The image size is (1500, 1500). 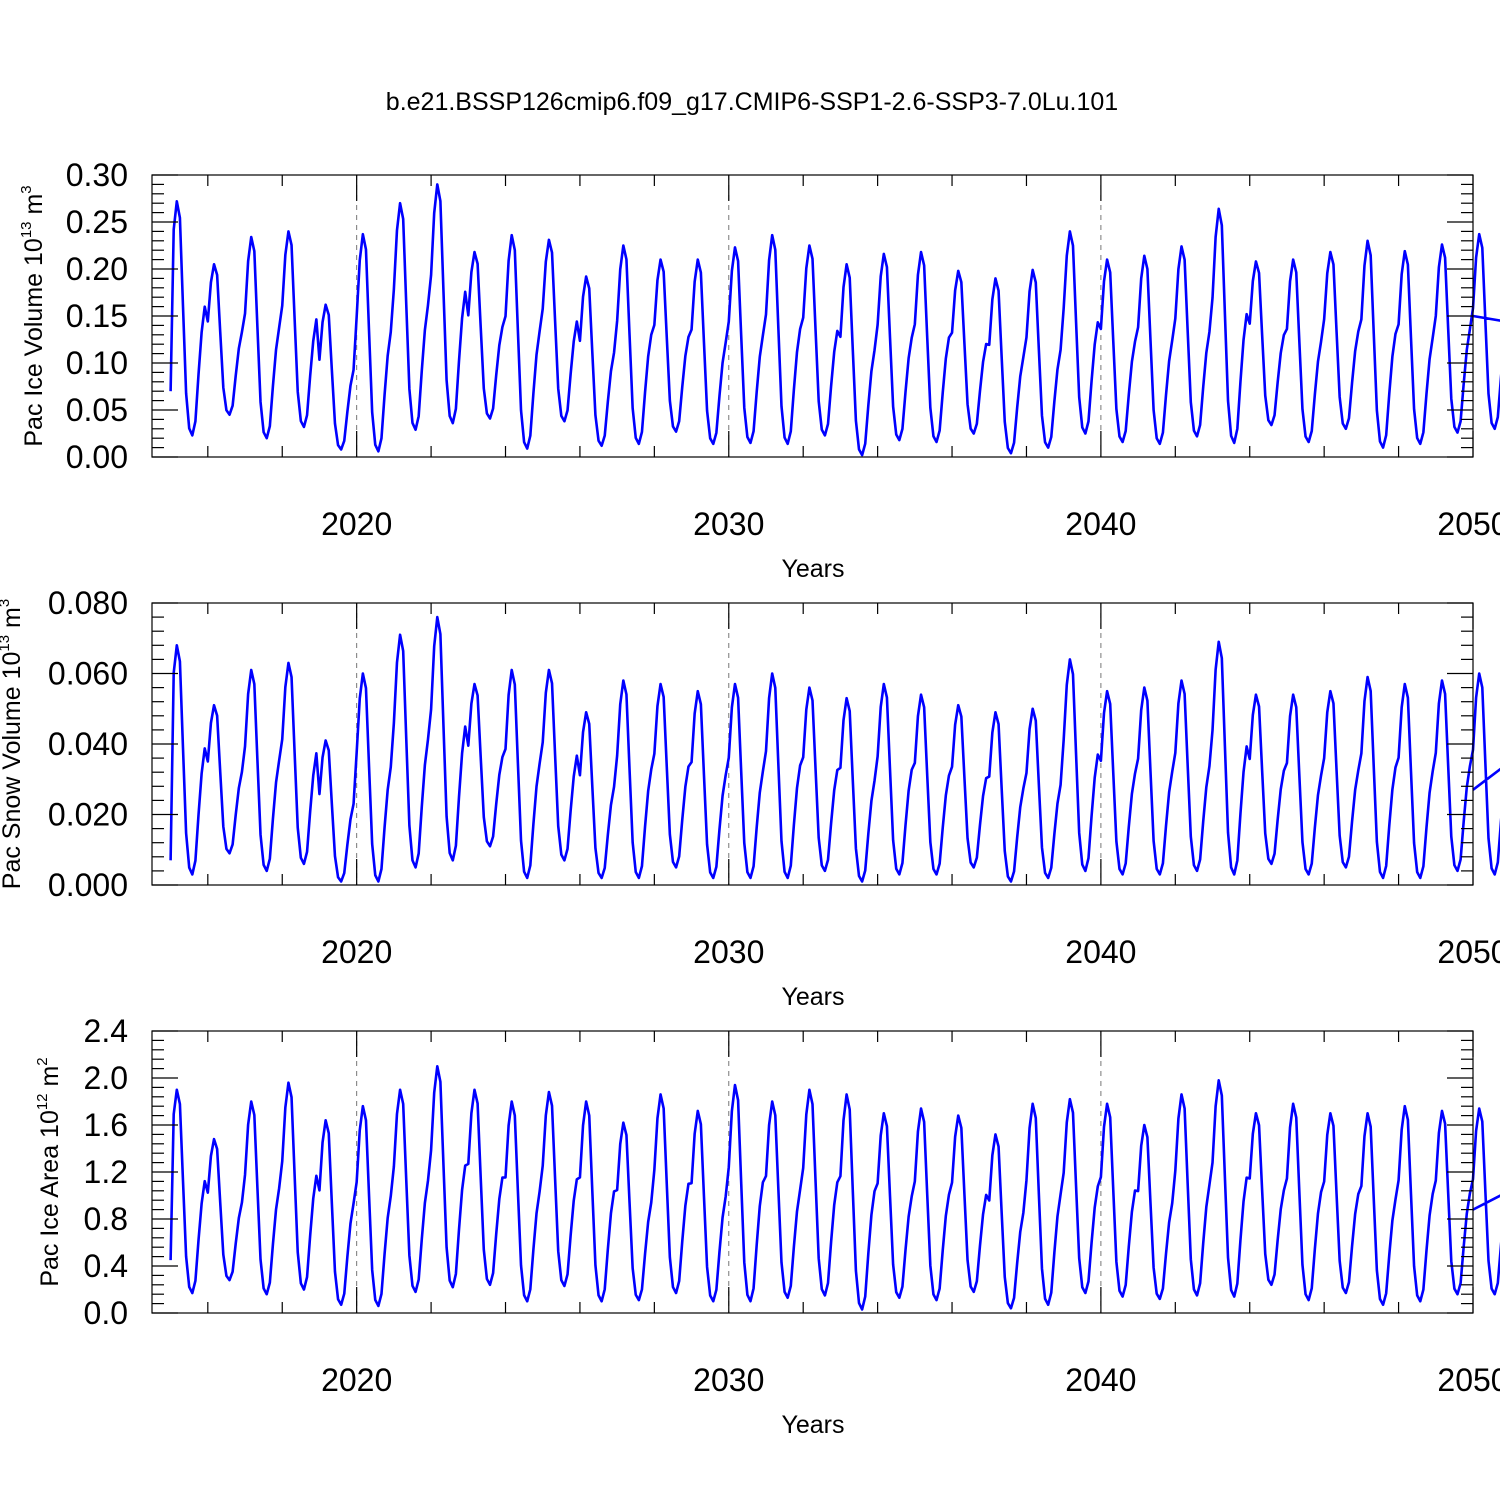 I want to click on y-tick-label: 0.040, so click(x=88, y=744).